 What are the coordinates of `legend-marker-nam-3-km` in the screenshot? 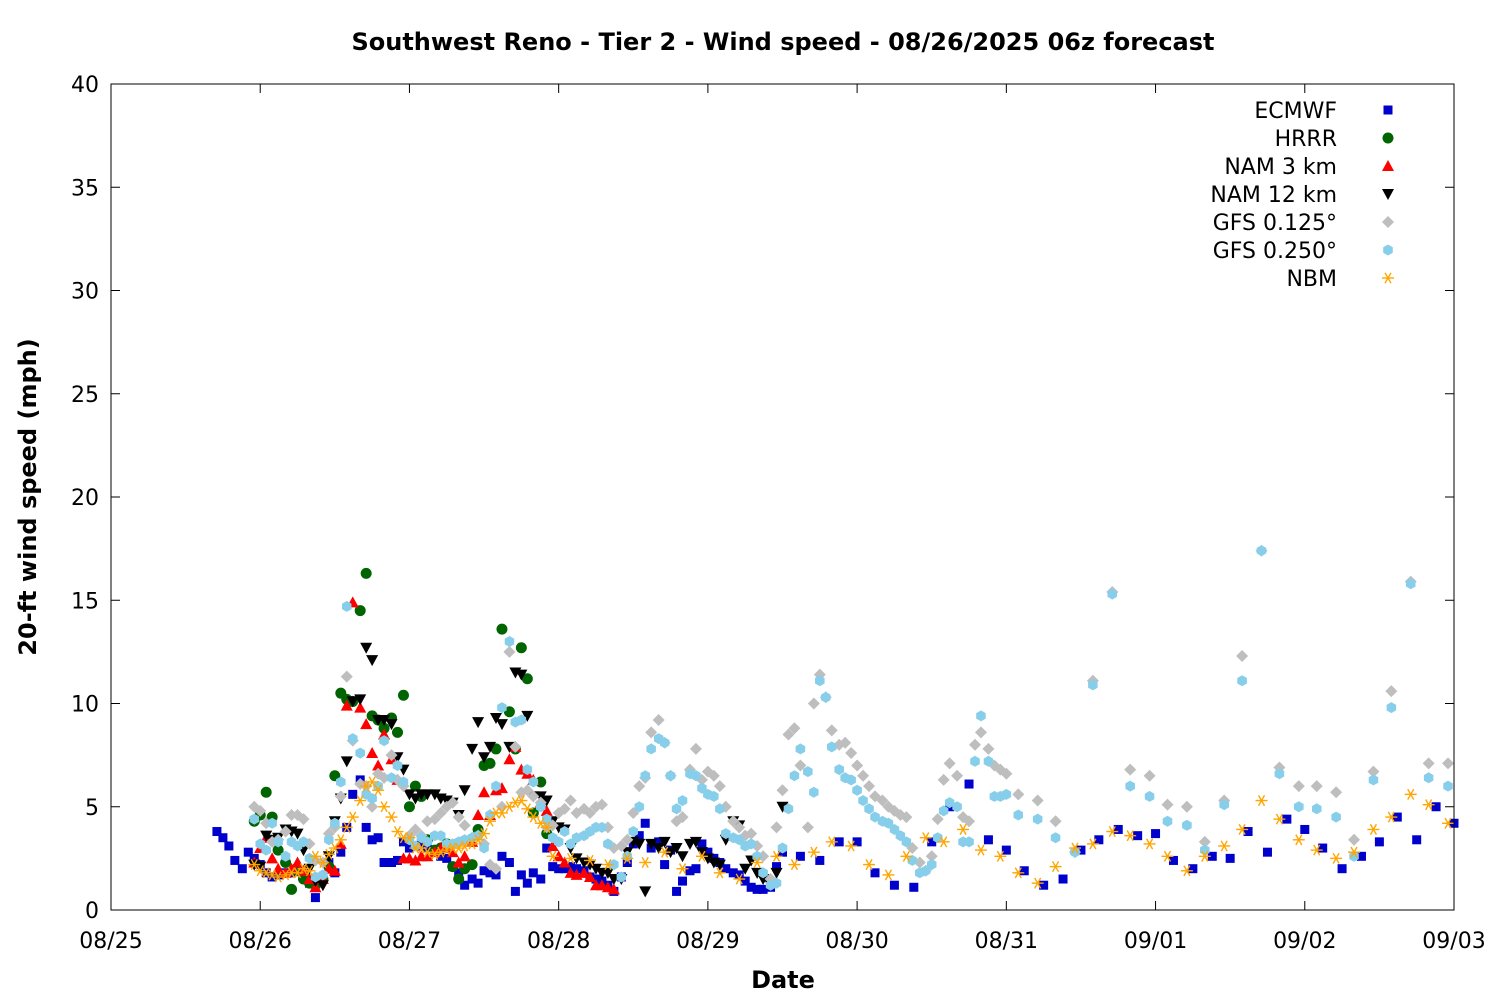 It's located at (1388, 165).